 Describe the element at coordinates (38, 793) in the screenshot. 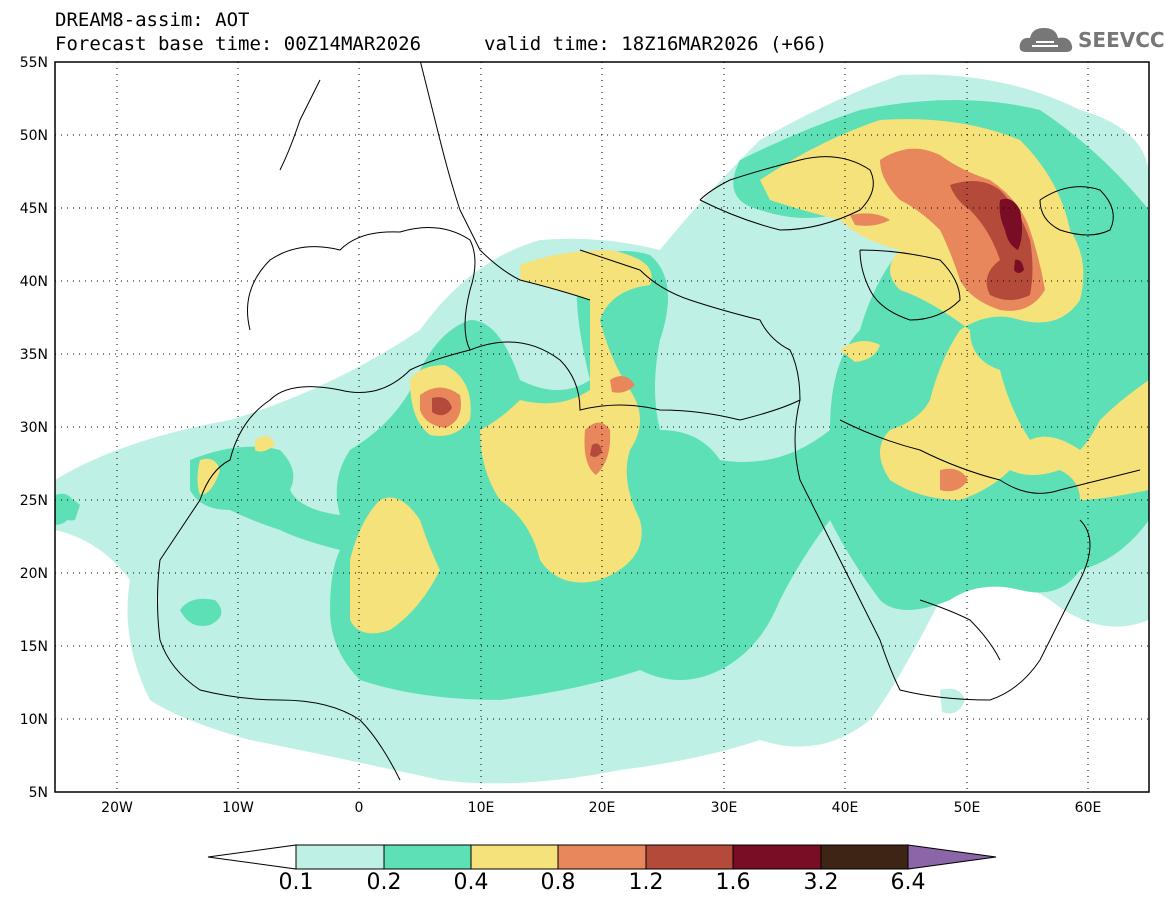

I see `lat-label: 5N` at that location.